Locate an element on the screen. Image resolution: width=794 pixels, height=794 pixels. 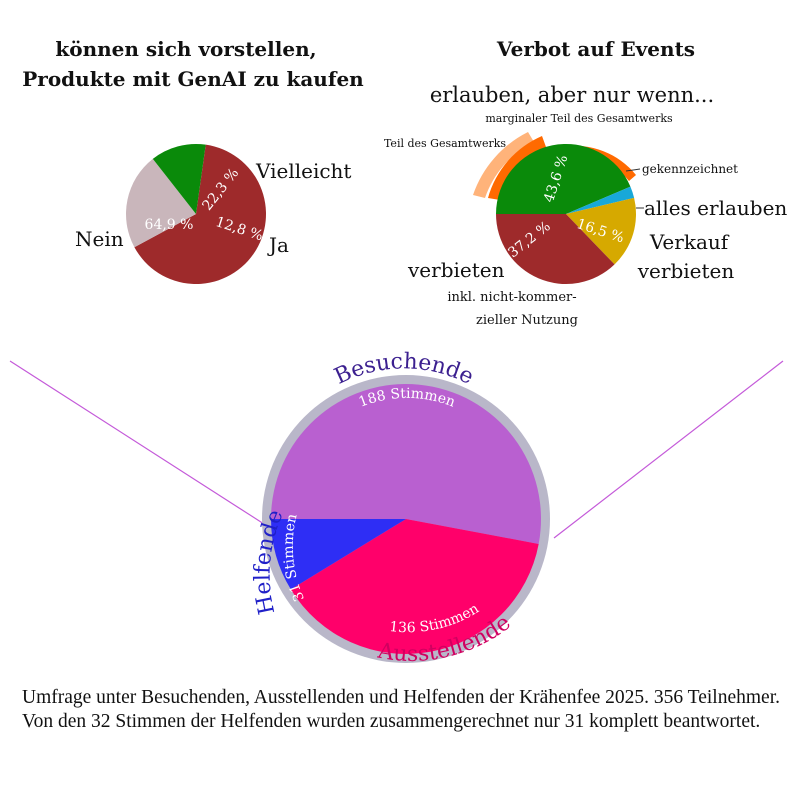
chart2-sublabel-2: zieller Nutzung is located at coordinates (527, 320).